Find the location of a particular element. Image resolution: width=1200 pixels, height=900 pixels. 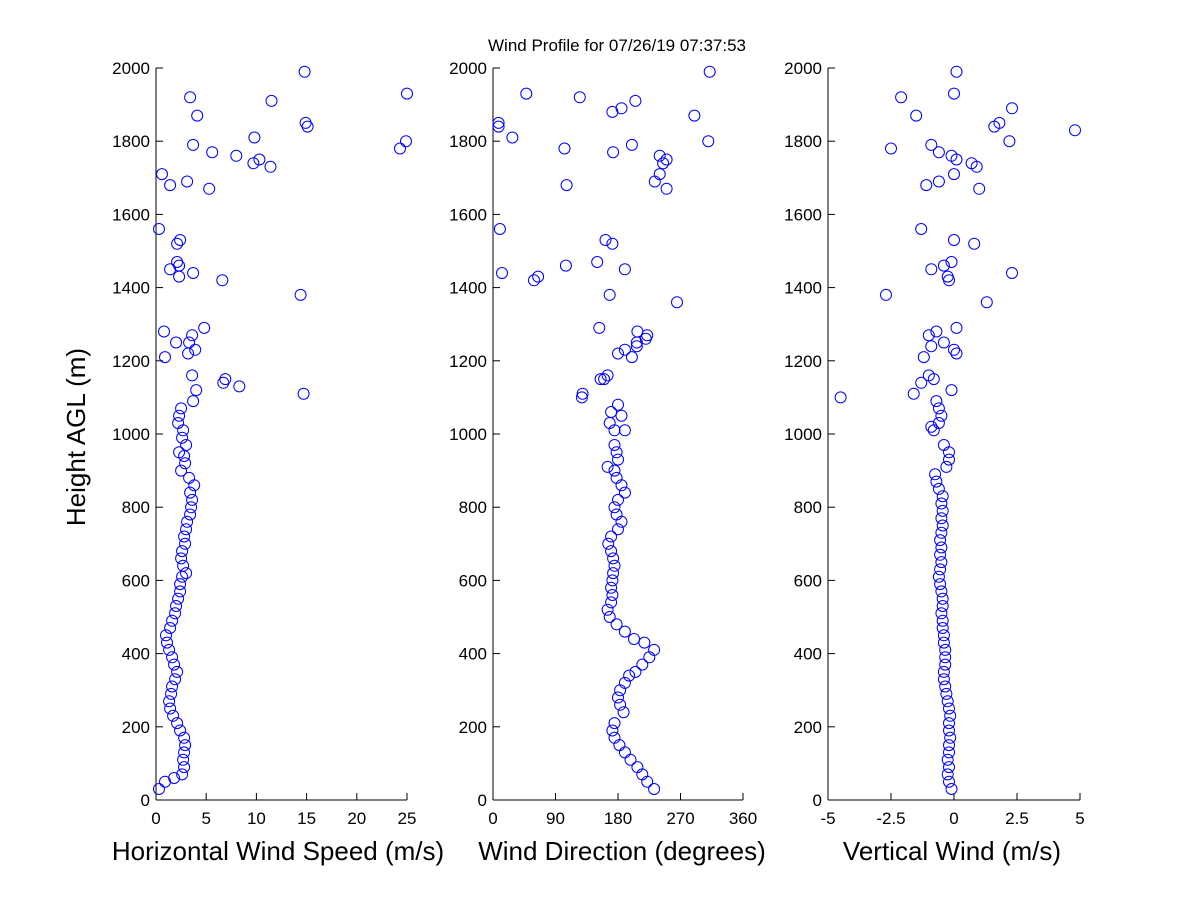

y-tick-label: 1400 is located at coordinates (131, 288).